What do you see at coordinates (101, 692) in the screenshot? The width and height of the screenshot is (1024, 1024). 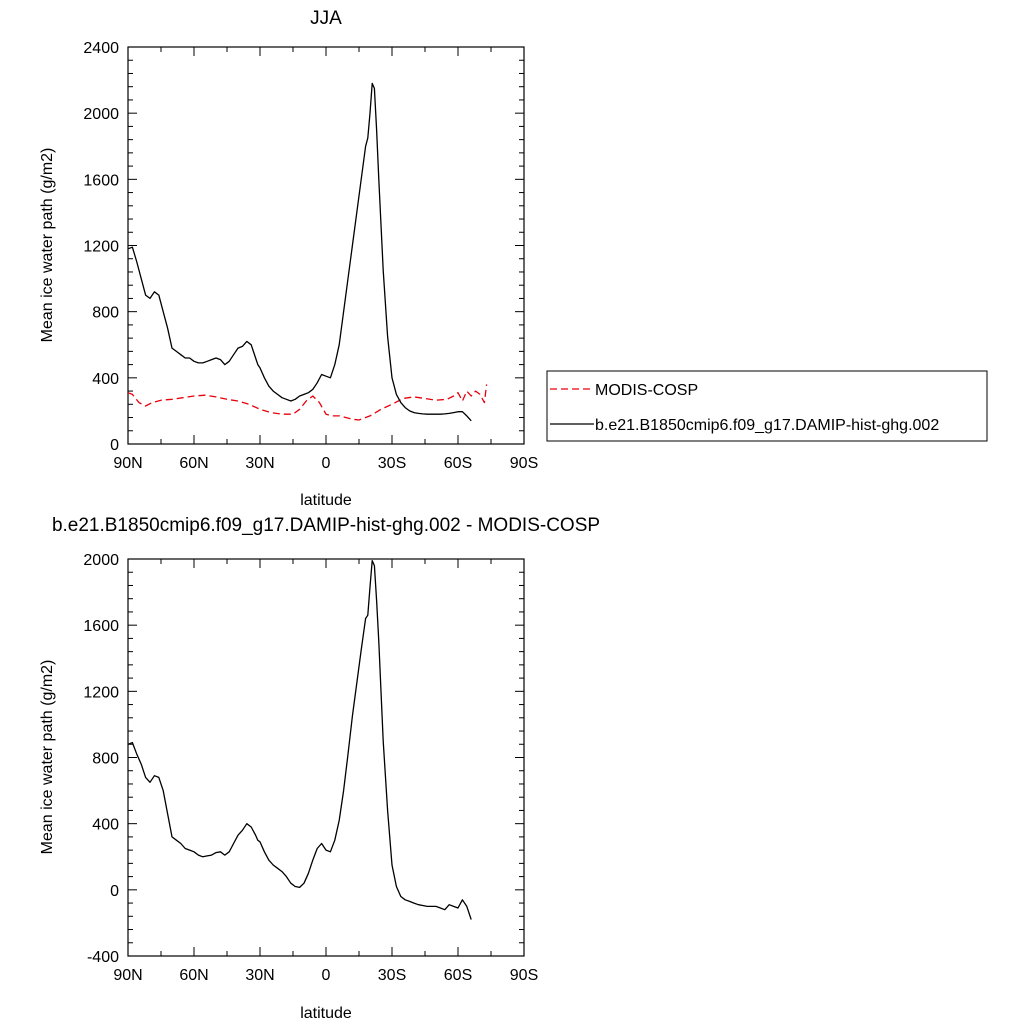 I see `bottom-y-tick-label: 1200` at bounding box center [101, 692].